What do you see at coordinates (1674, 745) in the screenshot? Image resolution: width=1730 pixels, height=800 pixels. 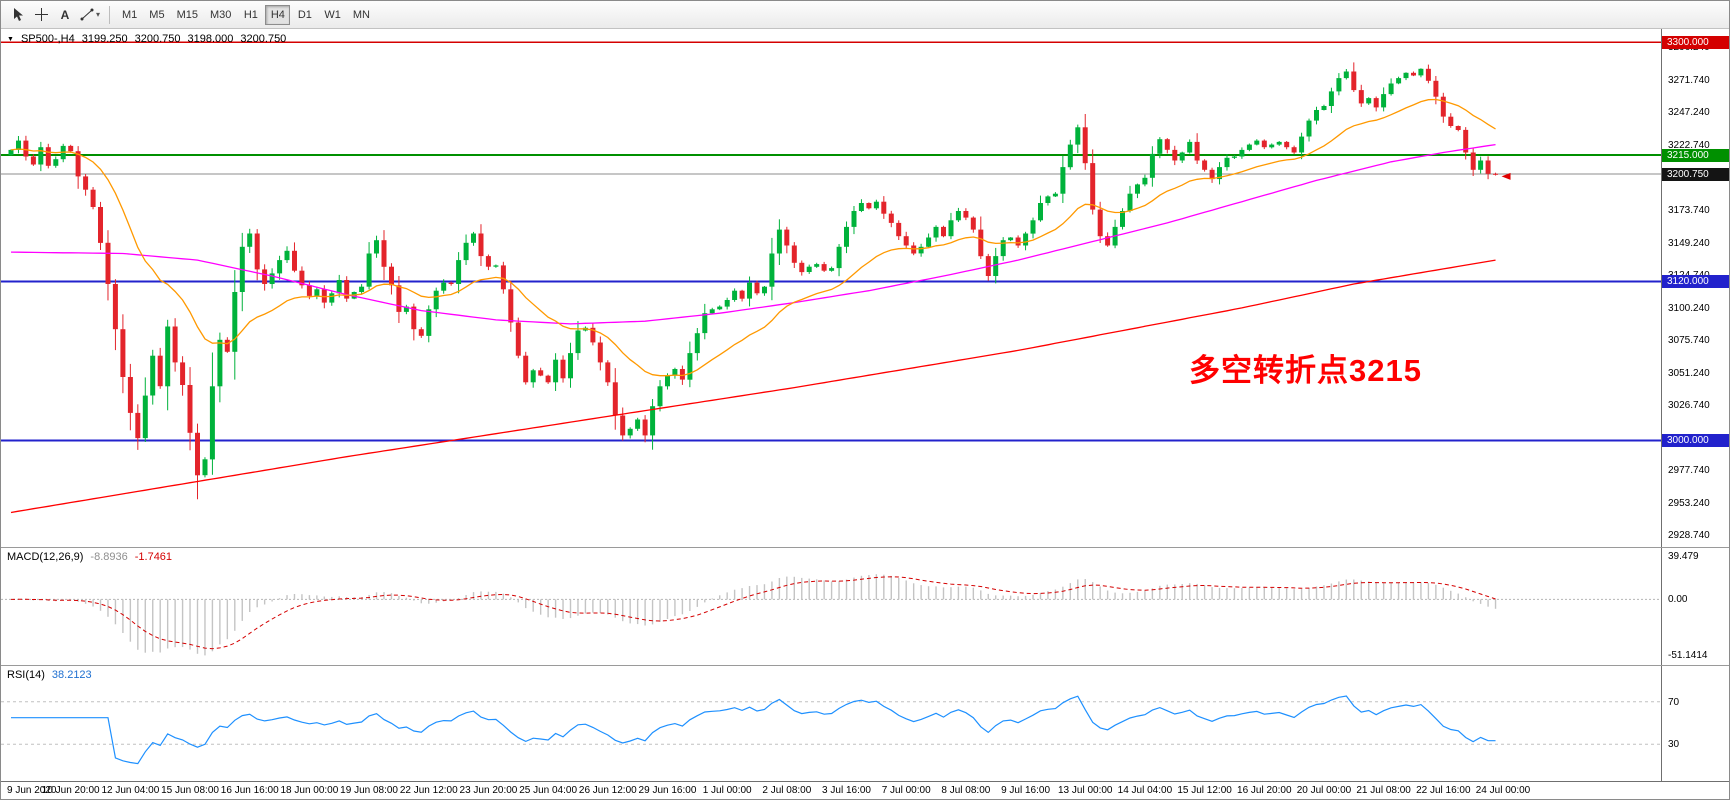 I see `rsi-axis-label: 30` at bounding box center [1674, 745].